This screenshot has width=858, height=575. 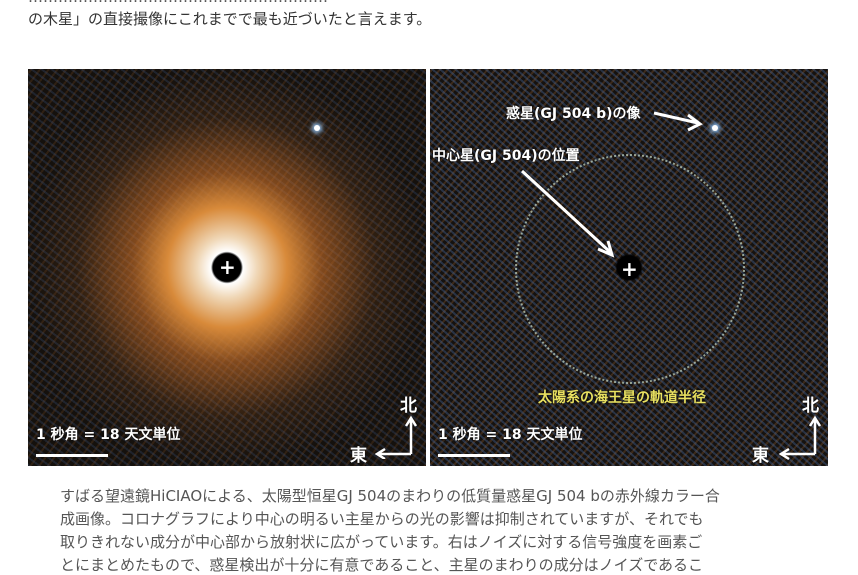 I want to click on orbit-label: 太陽系の海王星の軌道半径, so click(x=622, y=398).